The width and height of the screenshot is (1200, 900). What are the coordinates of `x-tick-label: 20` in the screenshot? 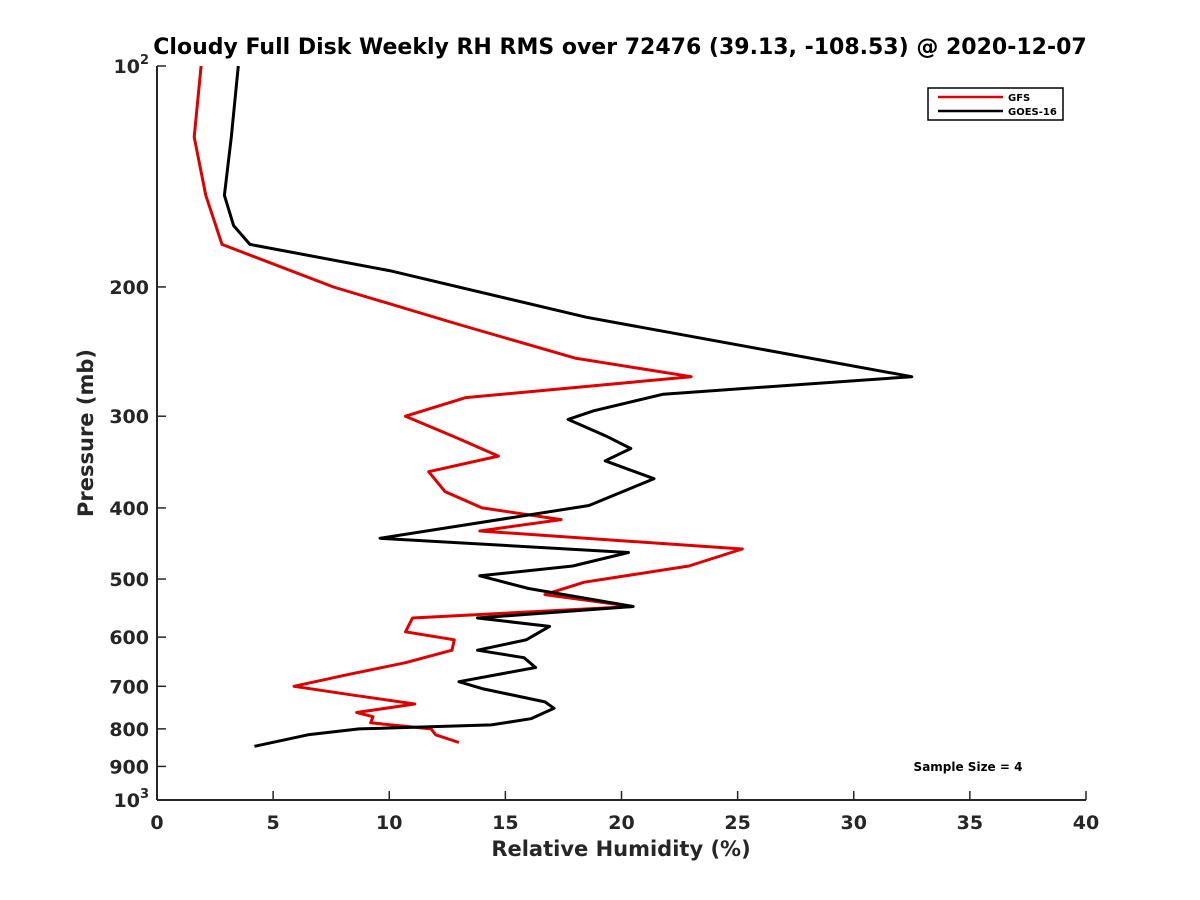 It's located at (621, 823).